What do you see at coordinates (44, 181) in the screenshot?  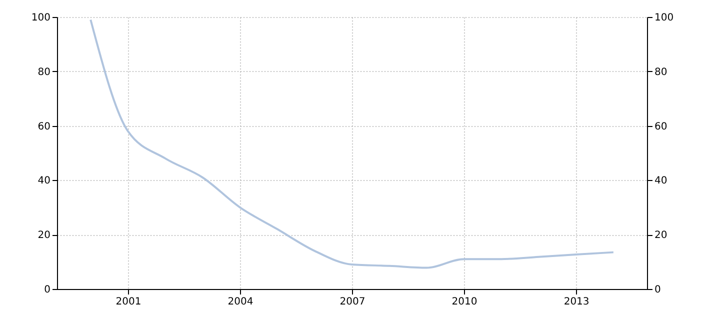 I see `y-tick-label: 40` at bounding box center [44, 181].